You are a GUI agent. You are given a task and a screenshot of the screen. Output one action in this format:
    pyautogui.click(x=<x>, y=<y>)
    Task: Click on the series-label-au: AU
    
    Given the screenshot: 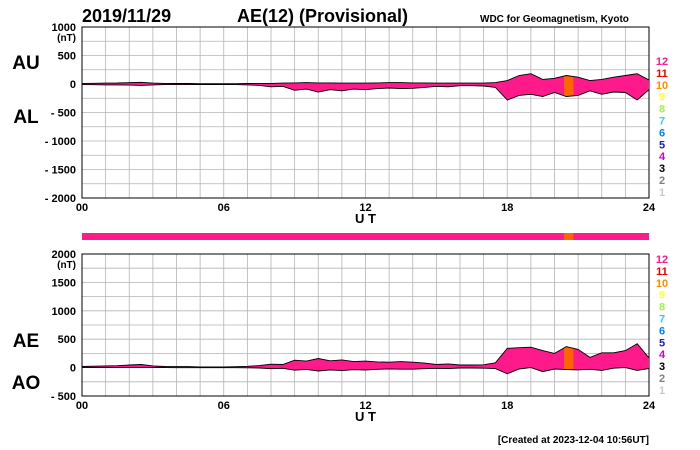 What is the action you would take?
    pyautogui.click(x=25, y=63)
    